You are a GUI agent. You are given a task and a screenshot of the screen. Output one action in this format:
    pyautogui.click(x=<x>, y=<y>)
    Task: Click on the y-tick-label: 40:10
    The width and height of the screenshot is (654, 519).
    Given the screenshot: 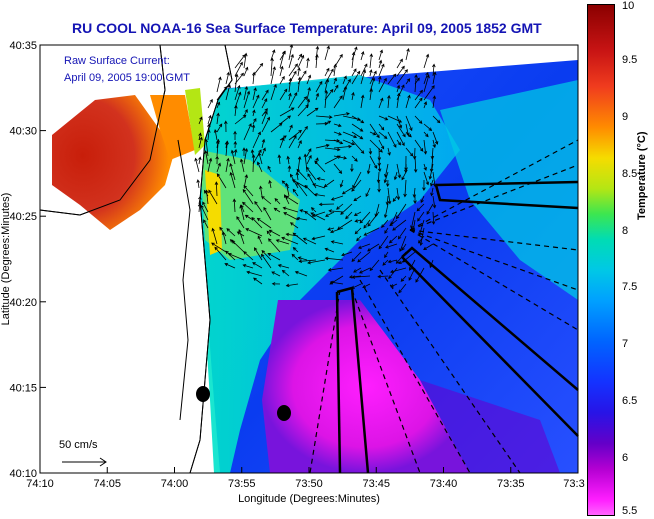 What is the action you would take?
    pyautogui.click(x=23, y=474)
    